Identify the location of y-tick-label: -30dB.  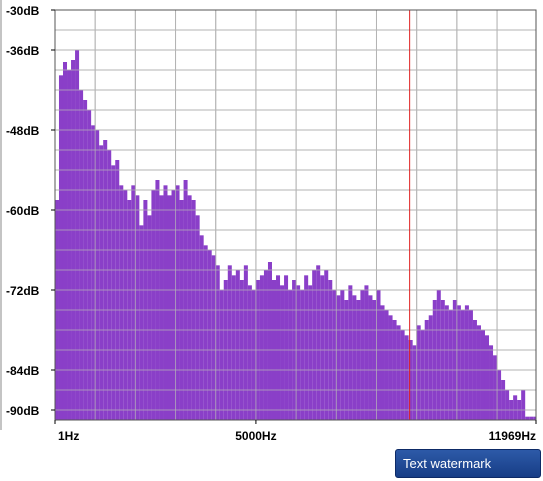
(23, 11).